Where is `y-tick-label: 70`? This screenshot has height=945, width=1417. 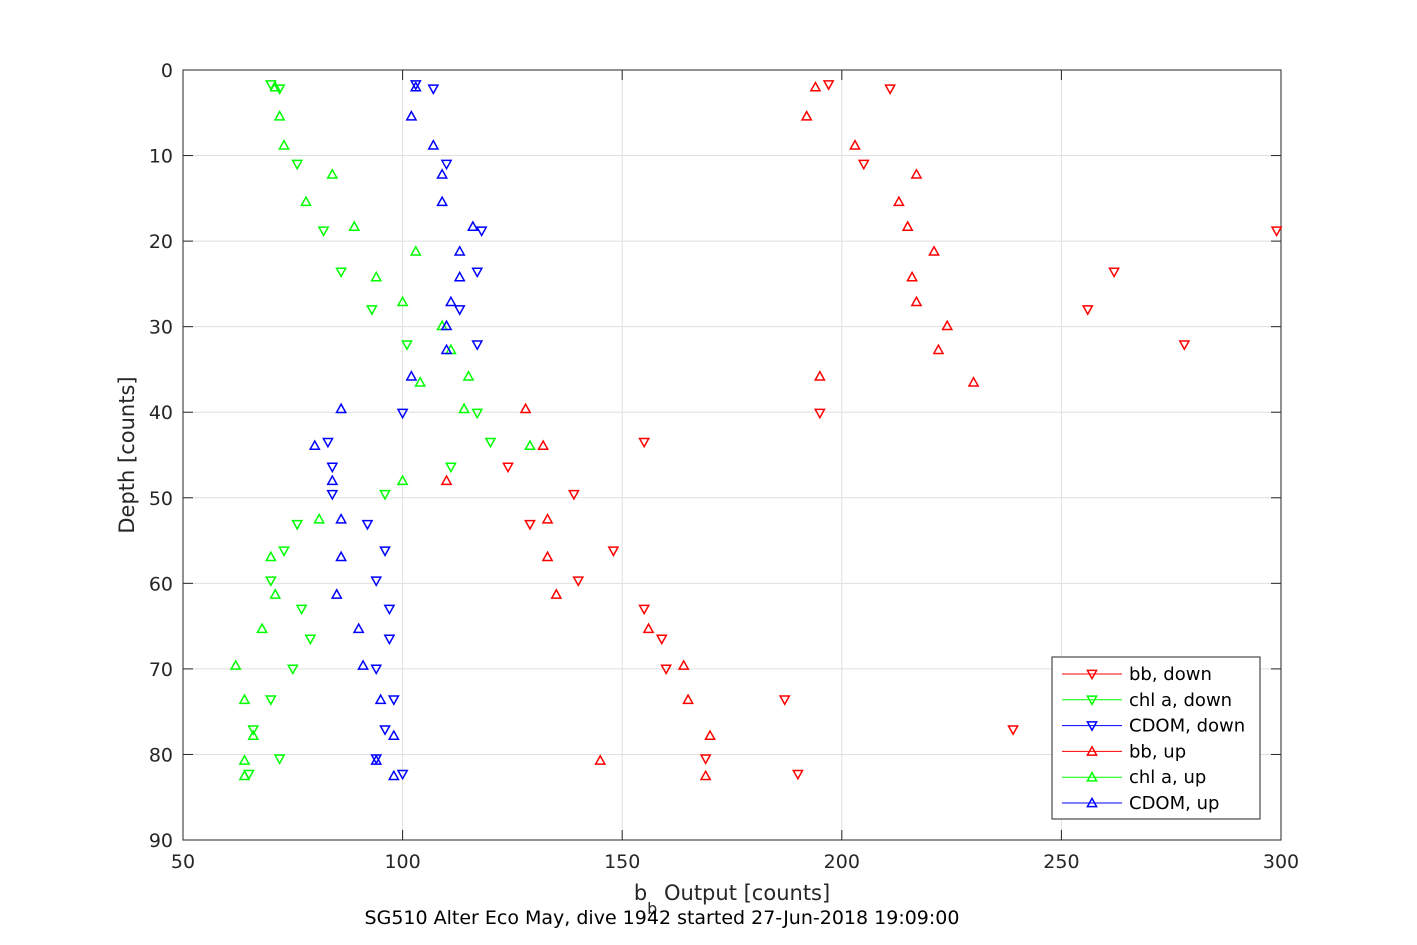 y-tick-label: 70 is located at coordinates (161, 670).